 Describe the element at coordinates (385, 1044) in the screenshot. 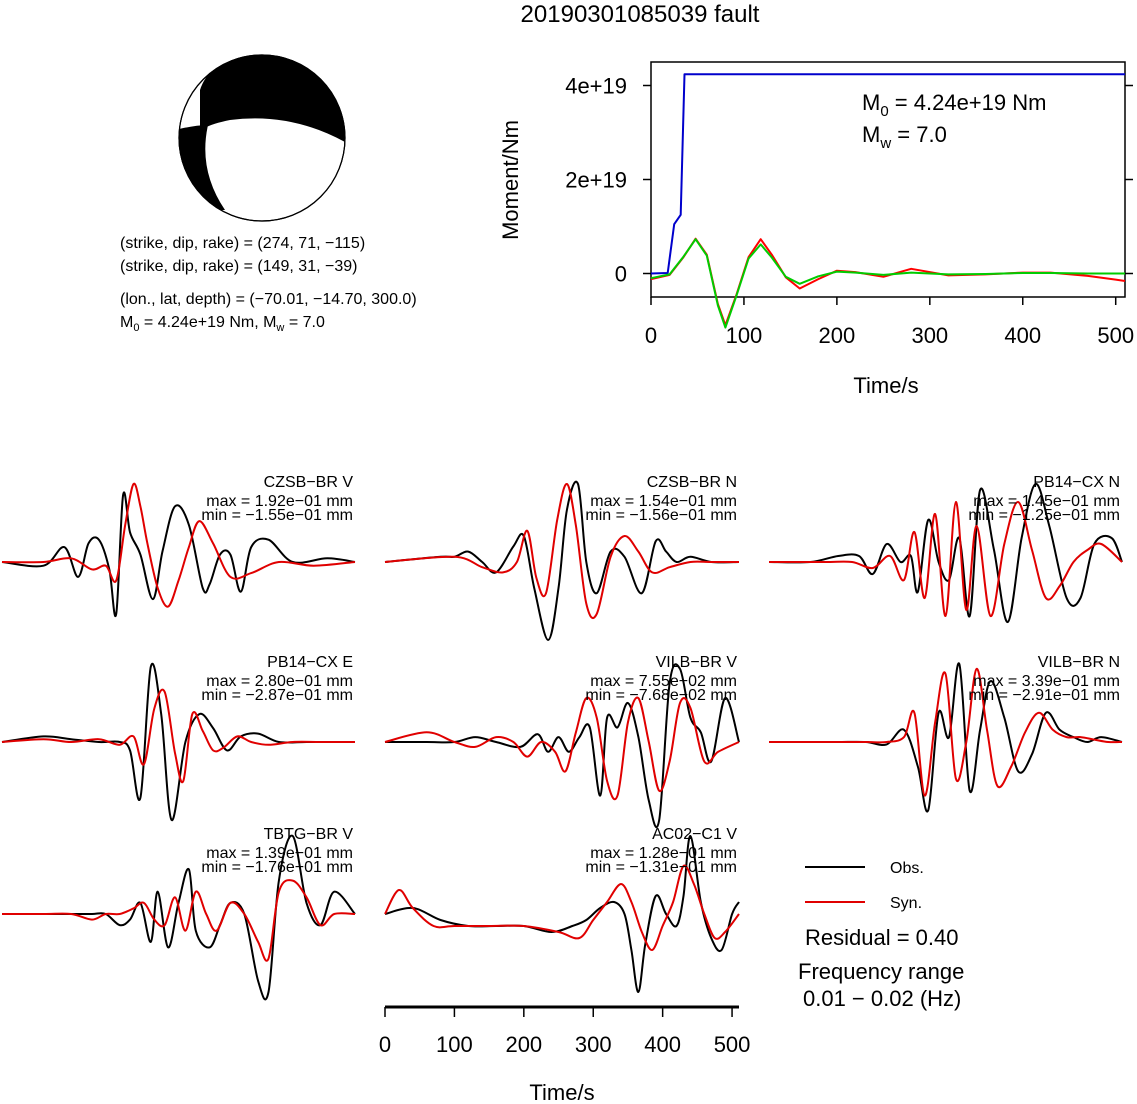

I see `waveform-xtick-label: 0` at that location.